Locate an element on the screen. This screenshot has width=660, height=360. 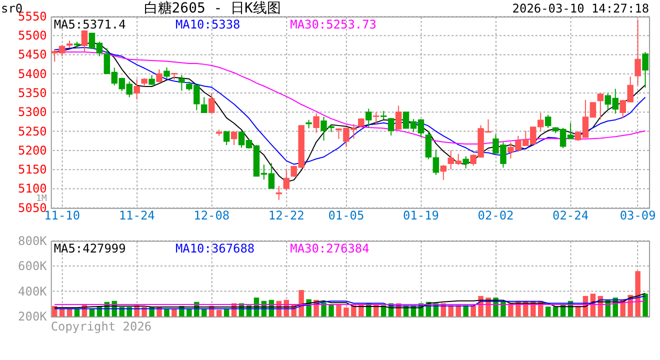
x-tick-label: 01-19 is located at coordinates (420, 215).